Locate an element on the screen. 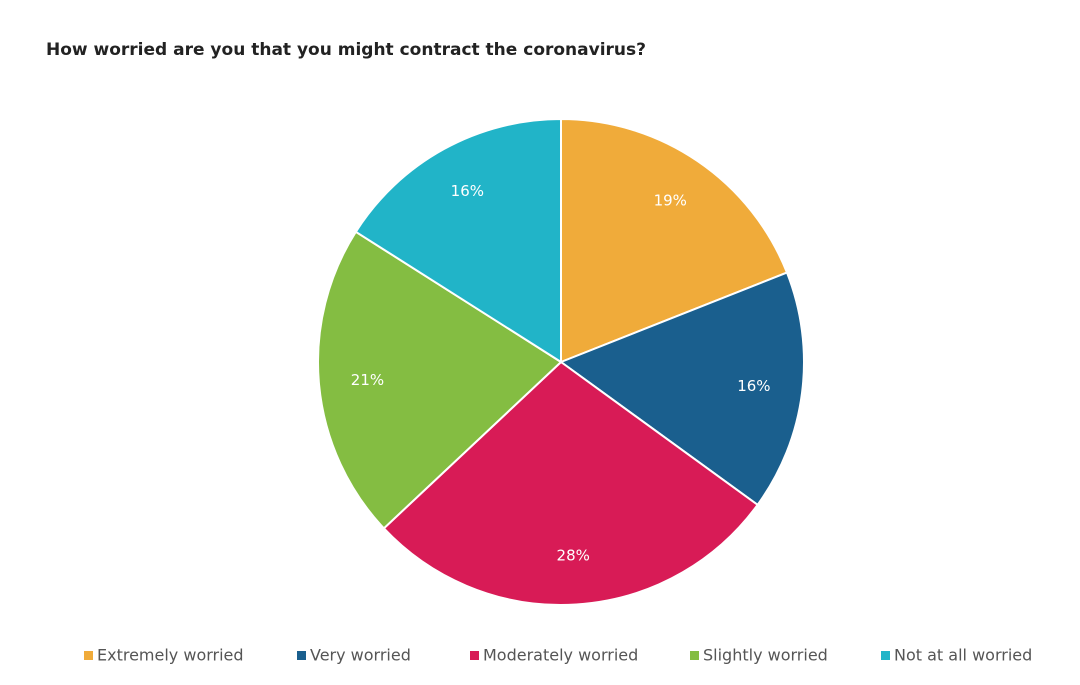 This screenshot has height=685, width=1080. legend-label: Moderately worried is located at coordinates (560, 655).